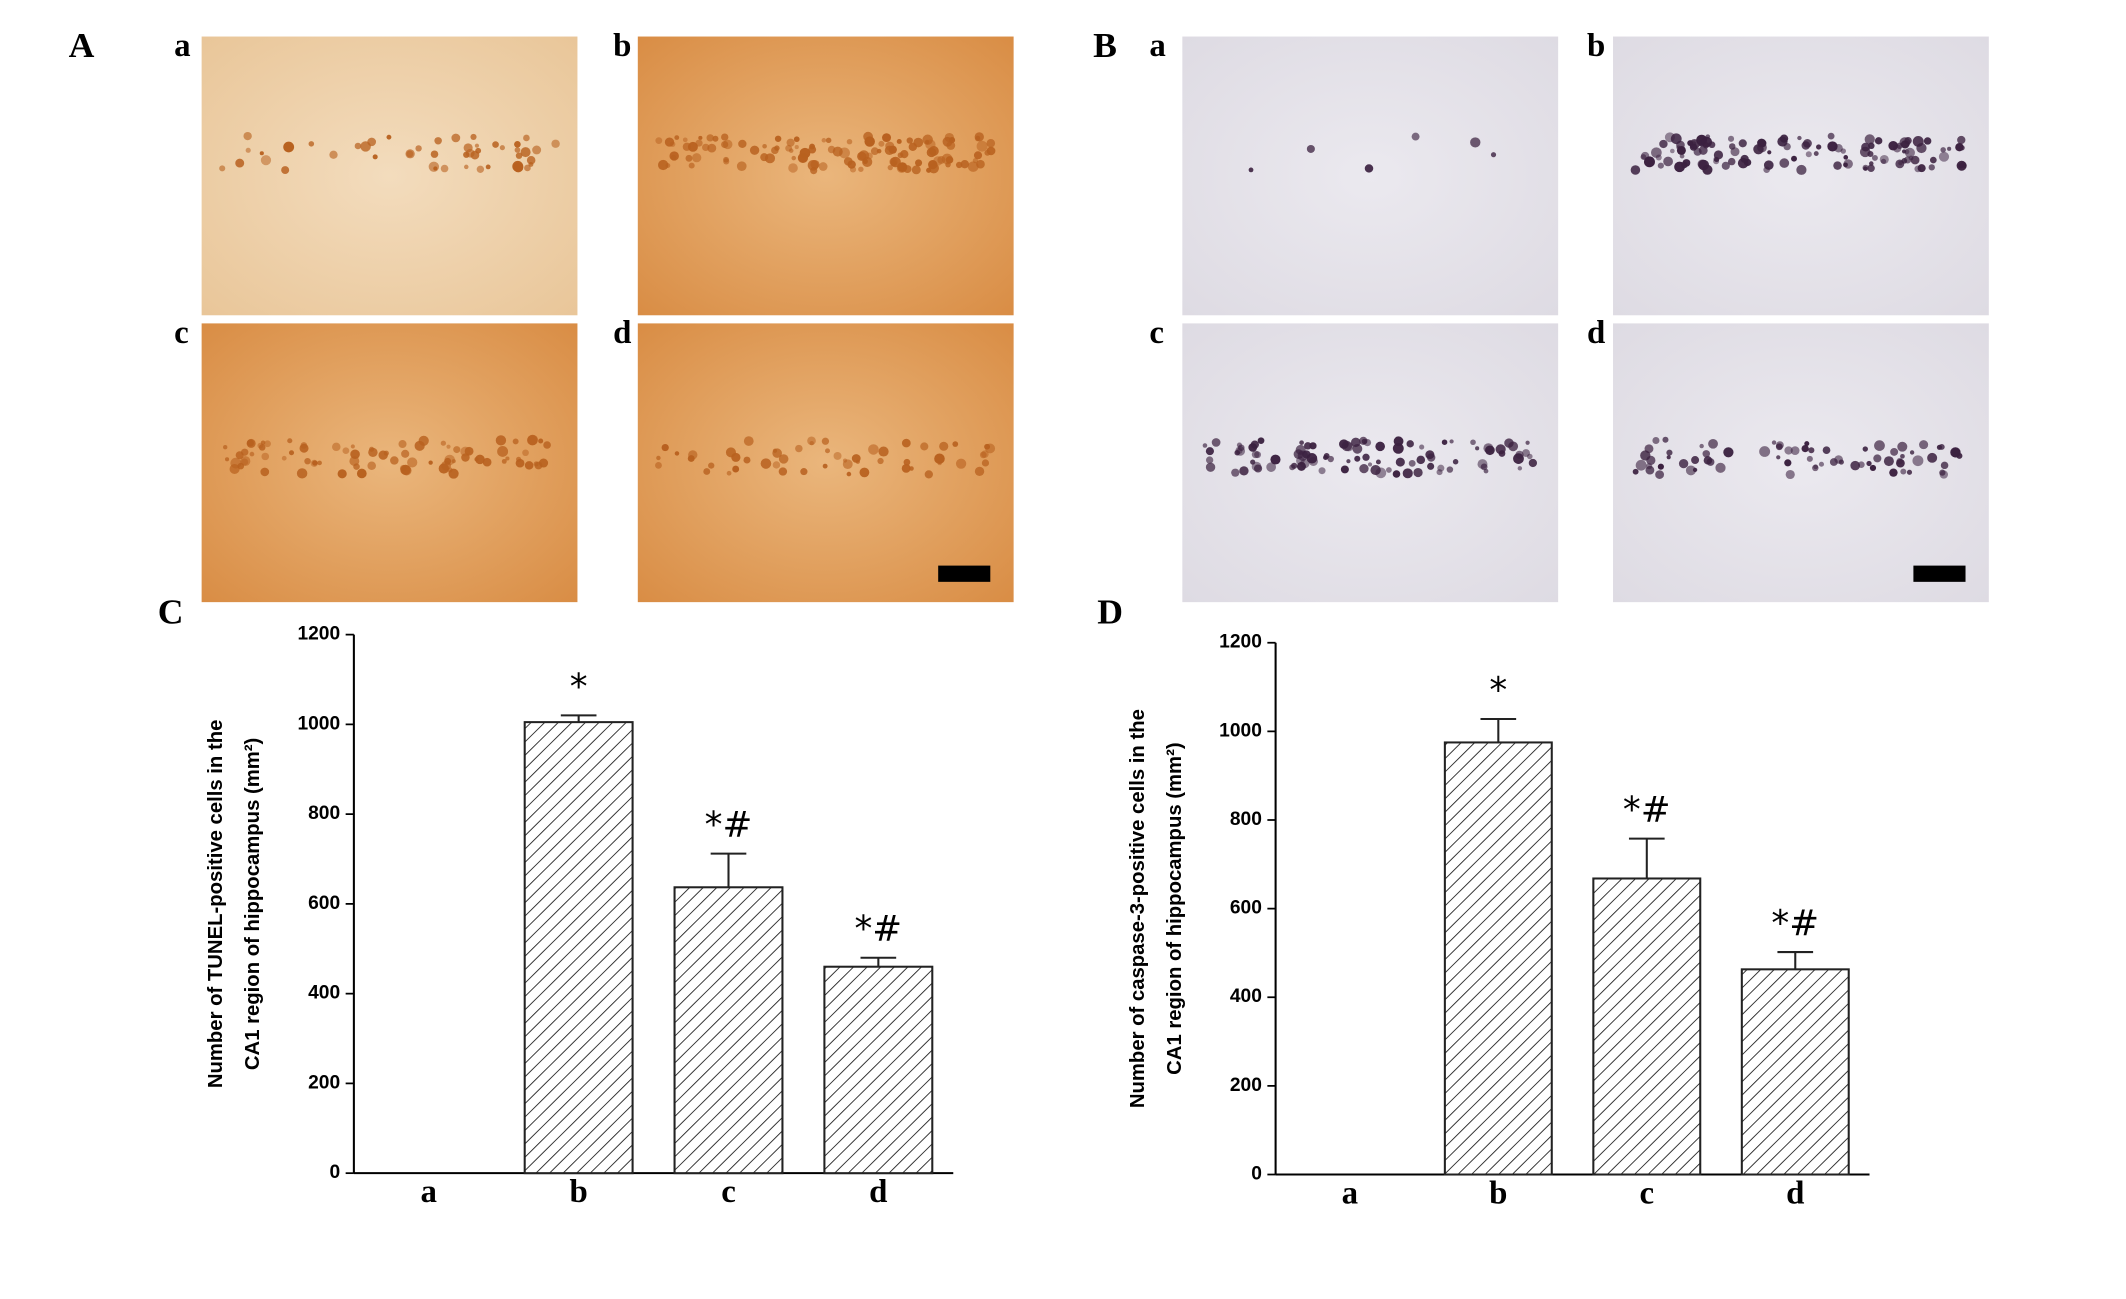 The width and height of the screenshot is (2126, 1299). What do you see at coordinates (1240, 730) in the screenshot?
I see `y-tick-label: 1000` at bounding box center [1240, 730].